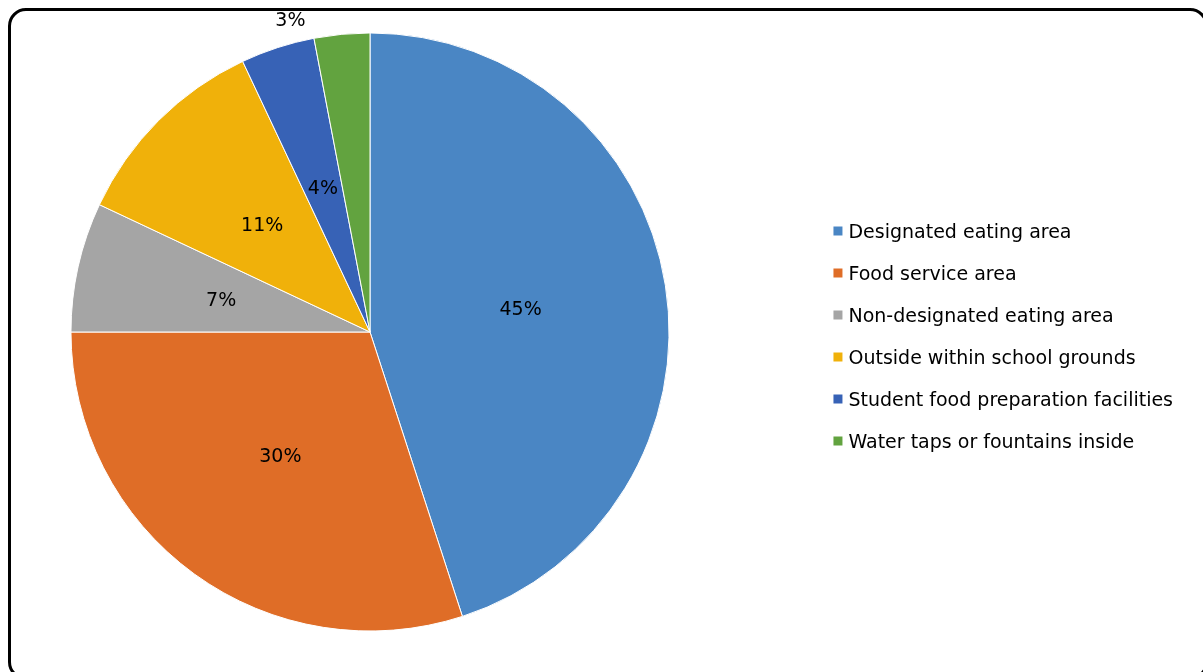 The image size is (1203, 672). I want to click on data-label: 3%, so click(290, 19).